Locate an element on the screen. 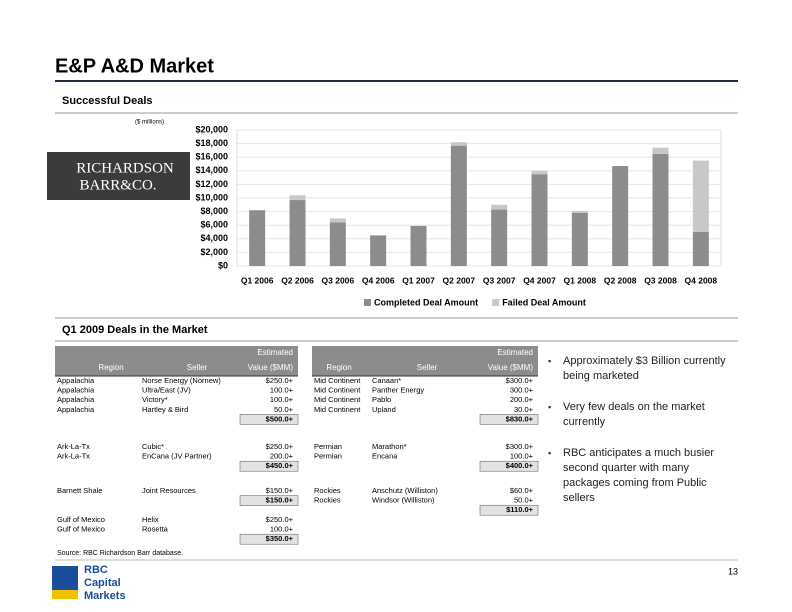 The image size is (792, 612). table-cell: Pablo is located at coordinates (381, 399).